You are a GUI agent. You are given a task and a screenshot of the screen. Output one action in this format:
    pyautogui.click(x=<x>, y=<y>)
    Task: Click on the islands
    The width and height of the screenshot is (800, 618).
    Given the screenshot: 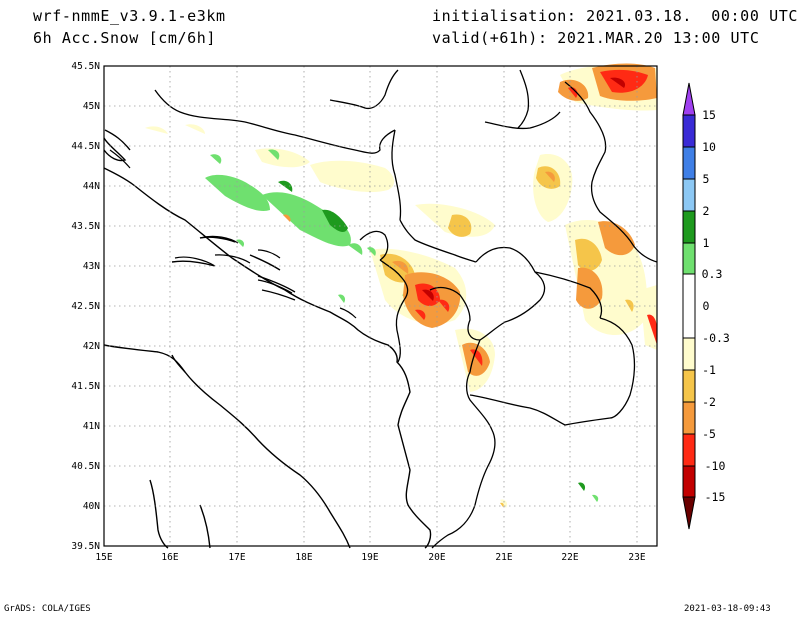 What is the action you would take?
    pyautogui.click(x=233, y=234)
    